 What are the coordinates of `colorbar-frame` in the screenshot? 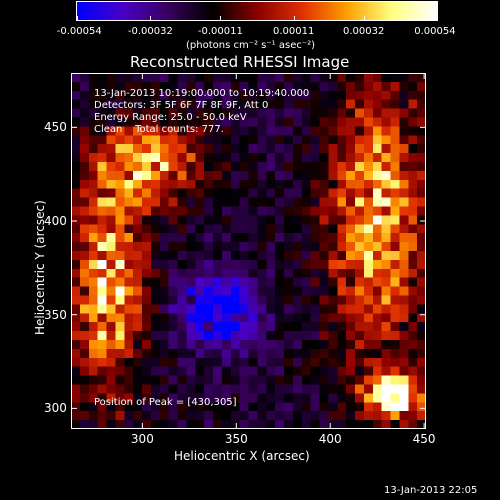 It's located at (257, 11).